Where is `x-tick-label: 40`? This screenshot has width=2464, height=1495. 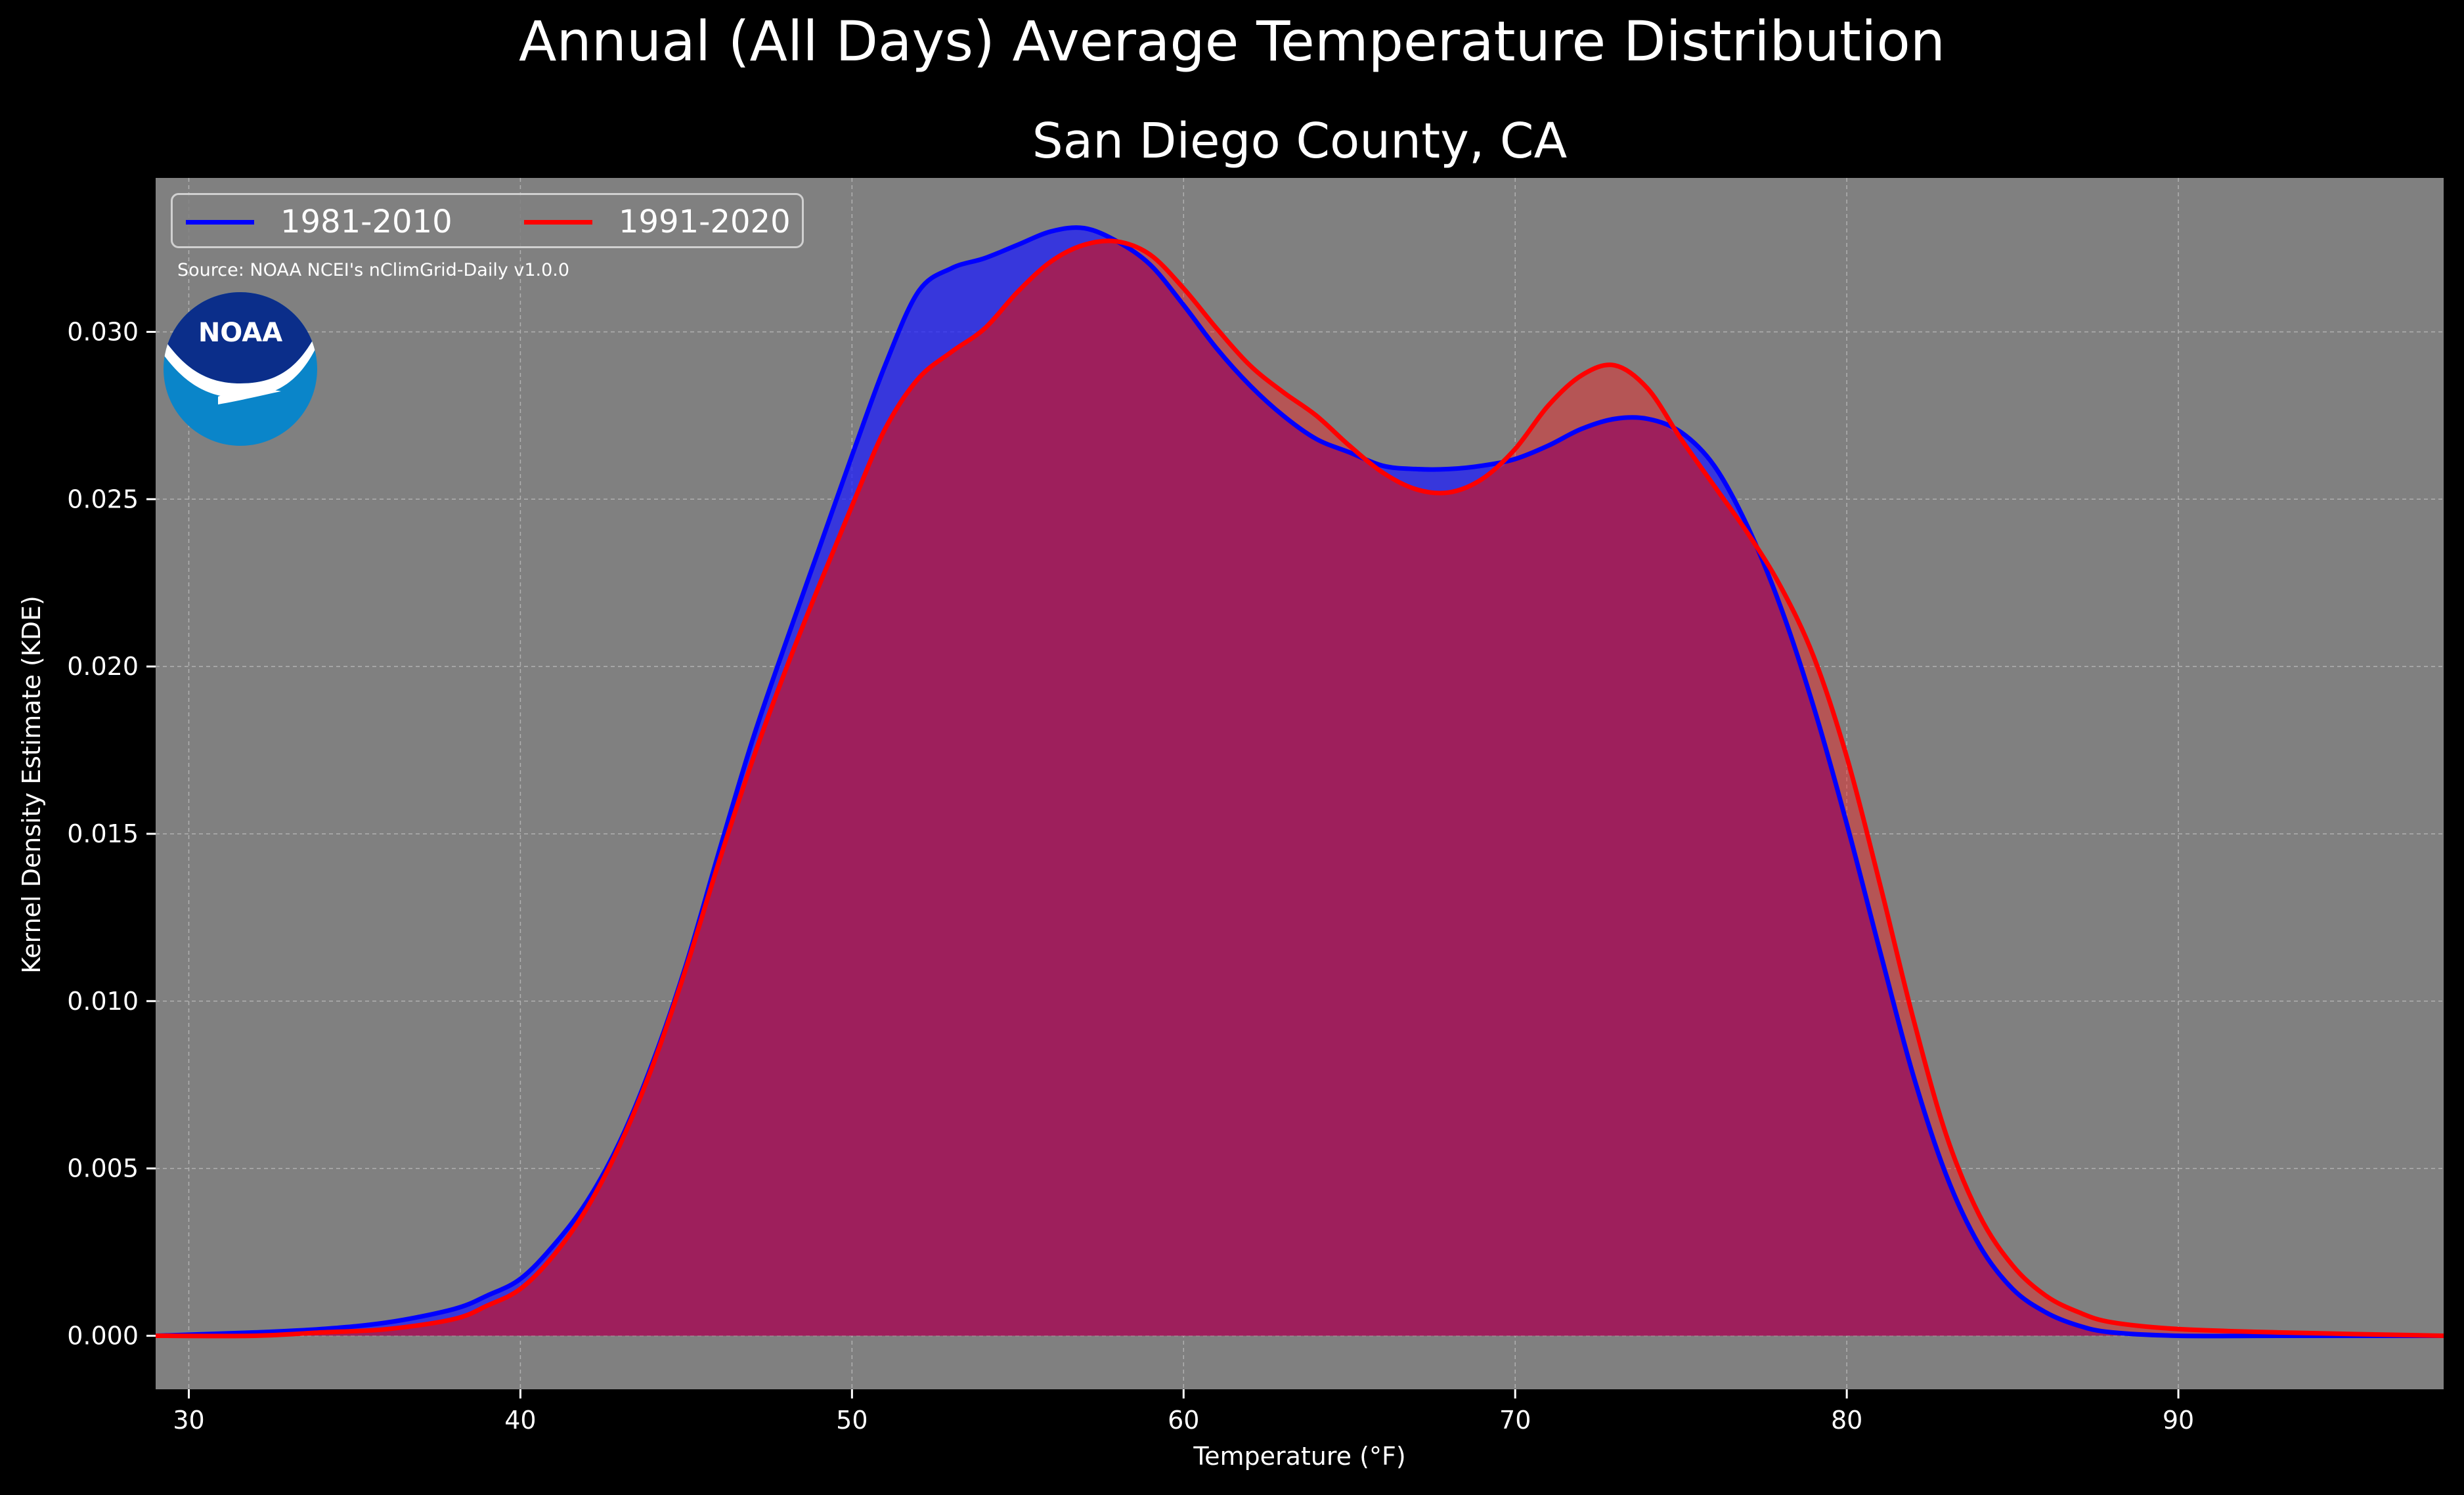 x-tick-label: 40 is located at coordinates (520, 1420).